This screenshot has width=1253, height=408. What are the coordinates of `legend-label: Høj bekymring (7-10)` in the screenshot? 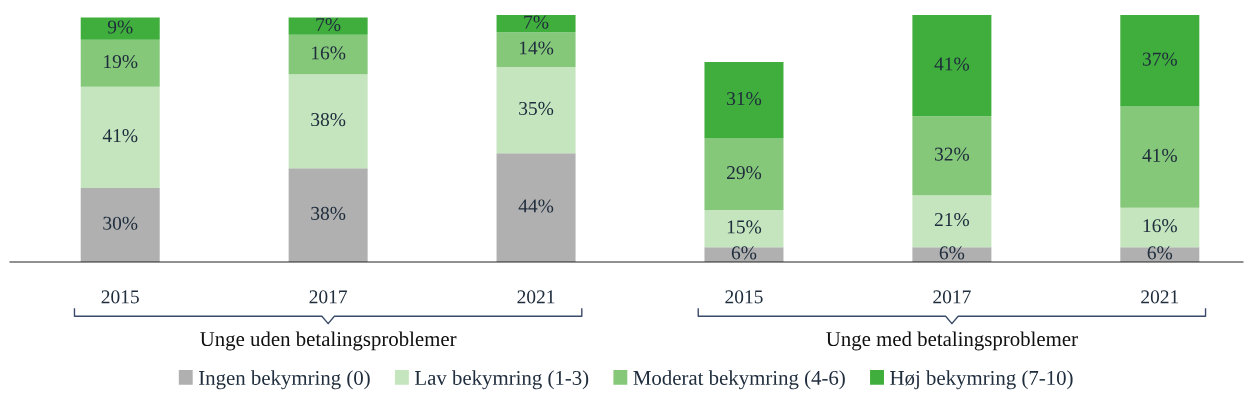 It's located at (981, 380).